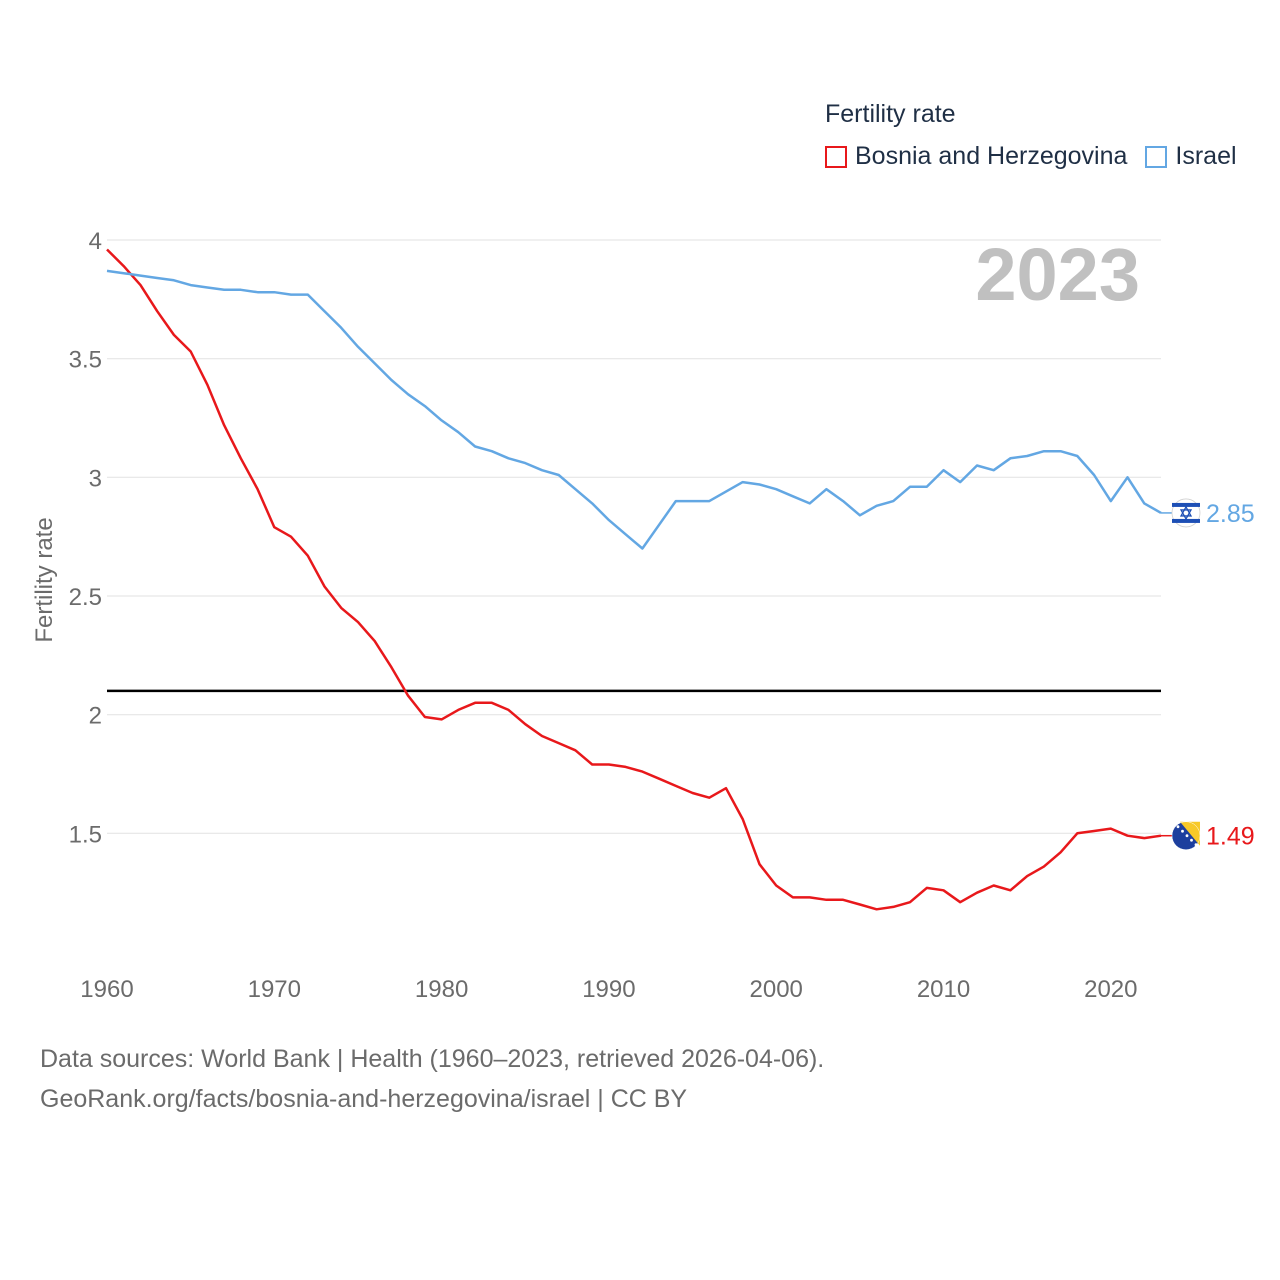 The height and width of the screenshot is (1280, 1280). I want to click on x-tick-label: 1970, so click(274, 989).